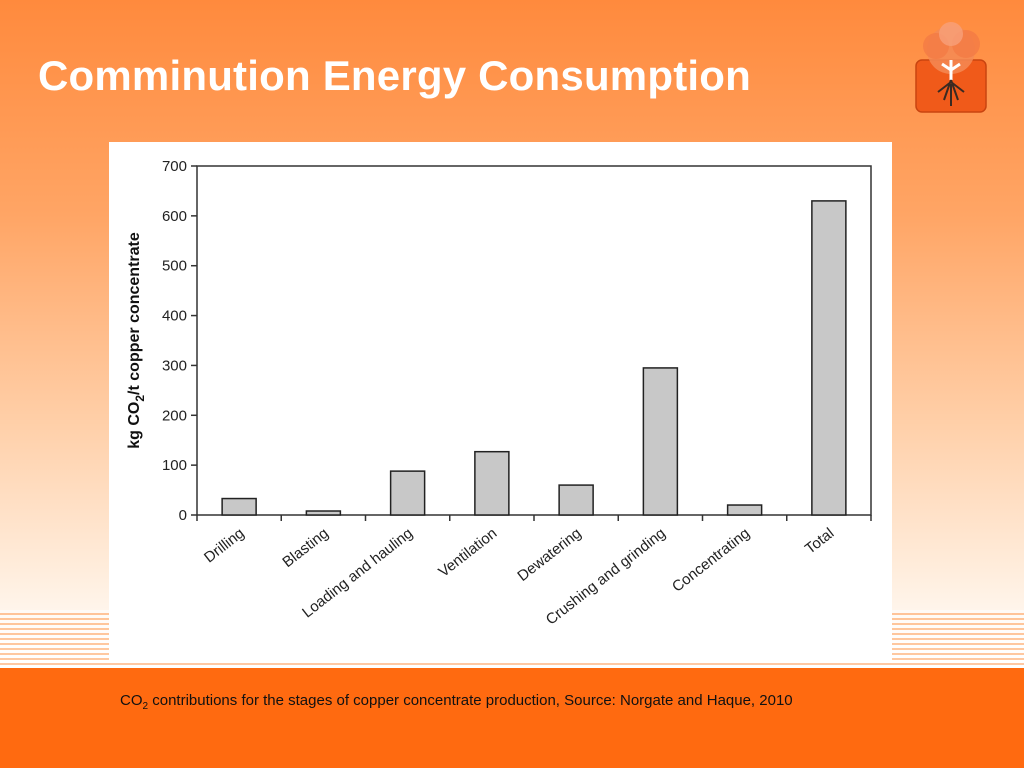 The image size is (1024, 768). I want to click on y-axis-label: kg CO2/t copper concentrate, so click(136, 340).